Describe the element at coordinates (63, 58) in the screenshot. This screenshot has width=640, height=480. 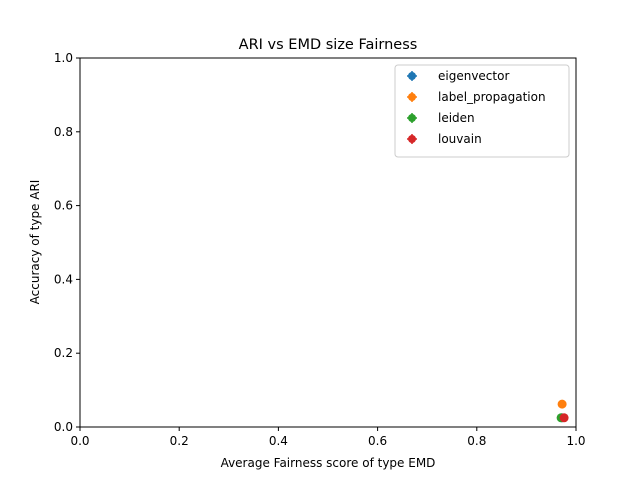
I see `y-tick-label: 1.0` at that location.